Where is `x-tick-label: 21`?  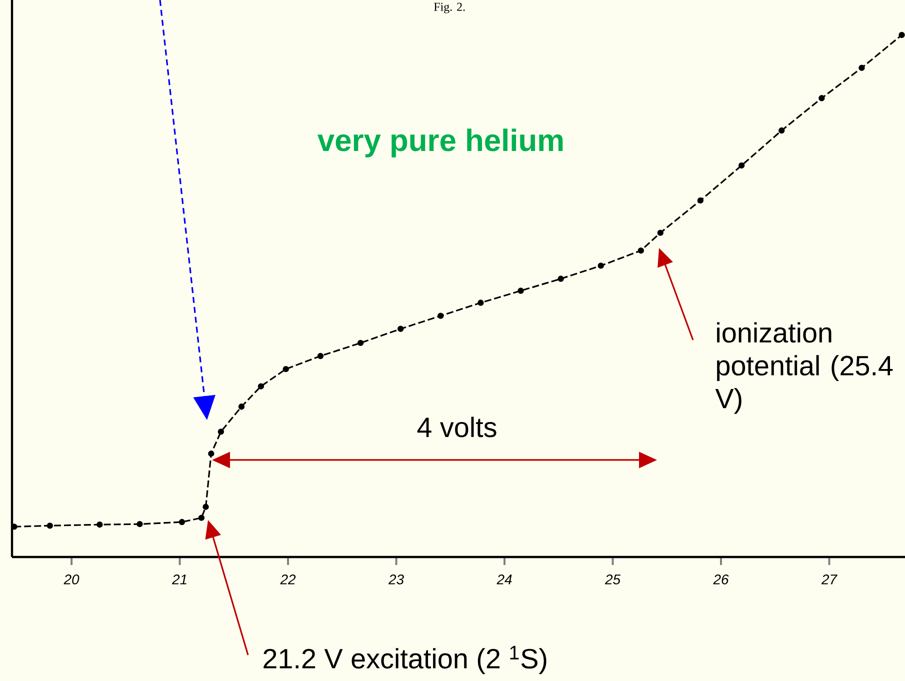 x-tick-label: 21 is located at coordinates (179, 579).